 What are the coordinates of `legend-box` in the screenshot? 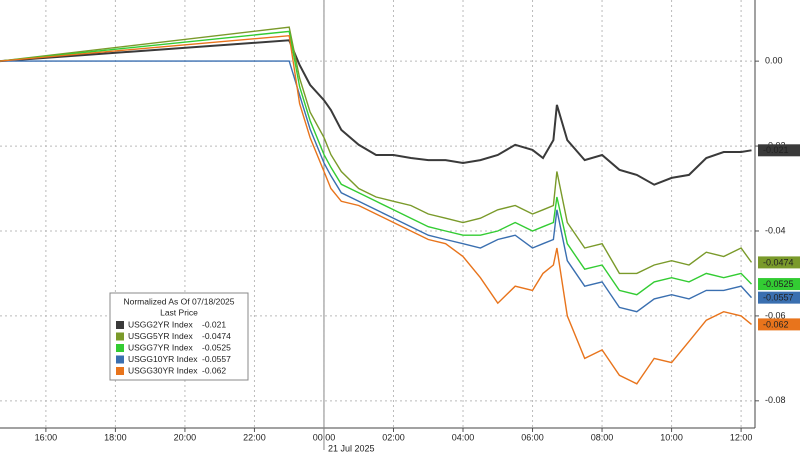 It's located at (179, 336).